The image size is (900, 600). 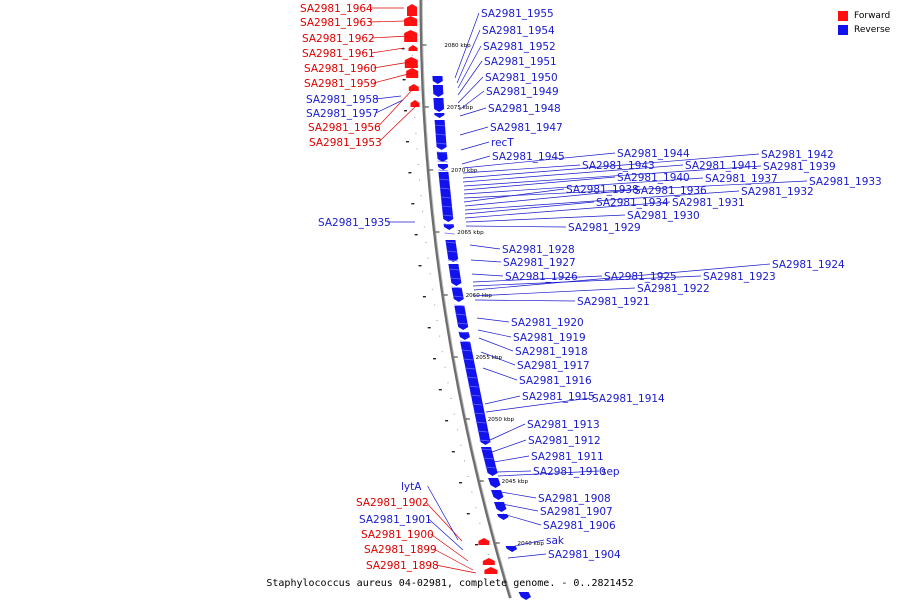 I want to click on reverse-gene-label-sa2981-1952: SA2981_1952, so click(x=519, y=47).